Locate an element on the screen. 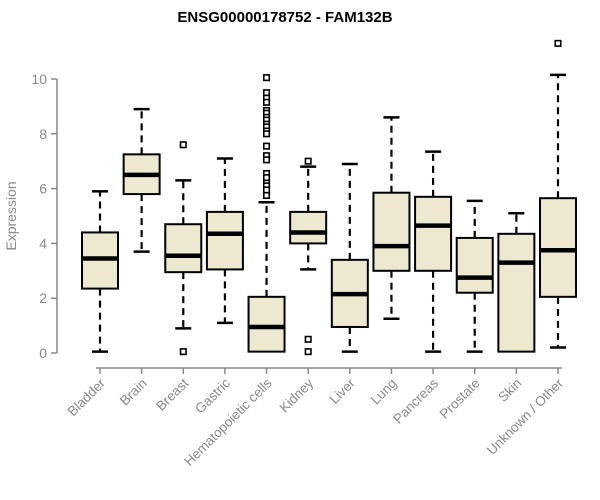 This screenshot has height=500, width=600. boxplot-breast is located at coordinates (183, 248).